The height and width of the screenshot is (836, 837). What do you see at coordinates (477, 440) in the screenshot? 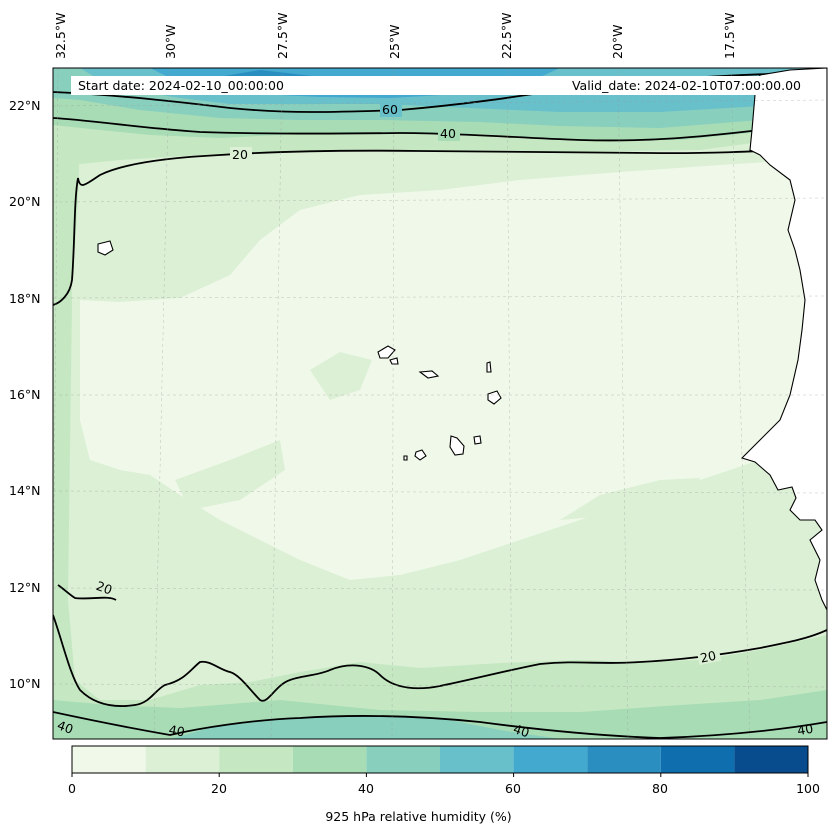
I see `island-maio` at bounding box center [477, 440].